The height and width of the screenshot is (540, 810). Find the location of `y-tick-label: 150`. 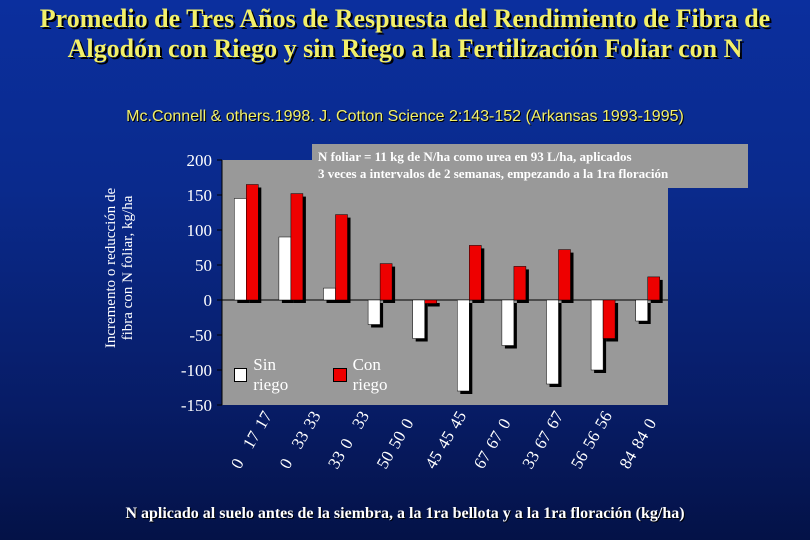

y-tick-label: 150 is located at coordinates (200, 195).